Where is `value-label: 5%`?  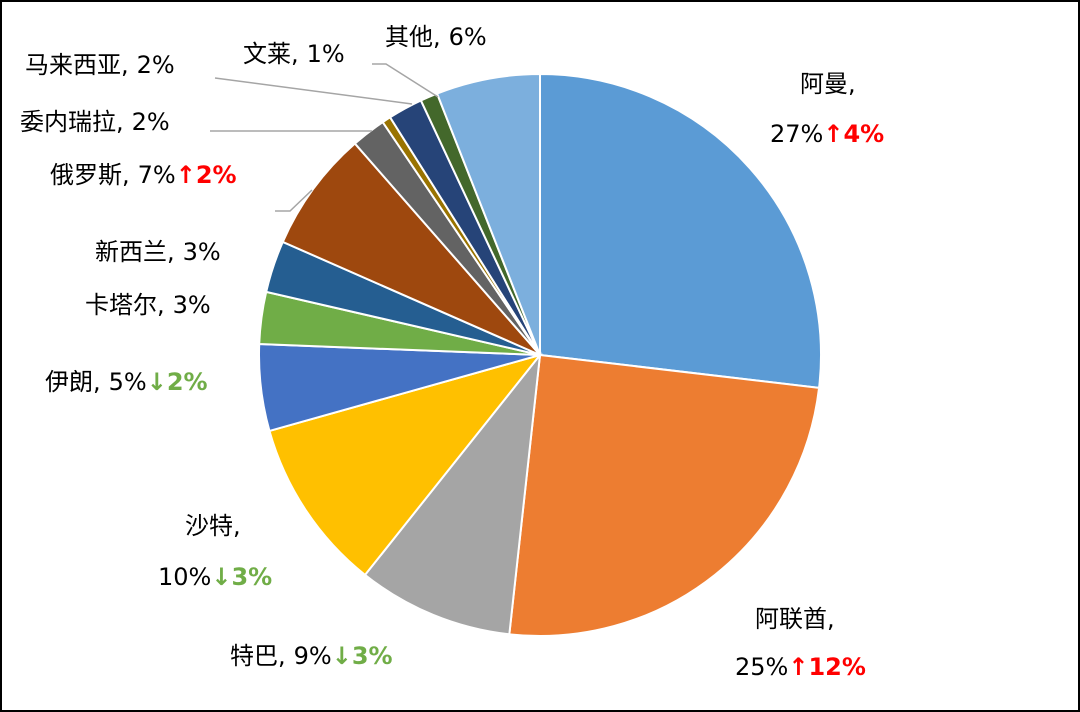
value-label: 5% is located at coordinates (128, 382).